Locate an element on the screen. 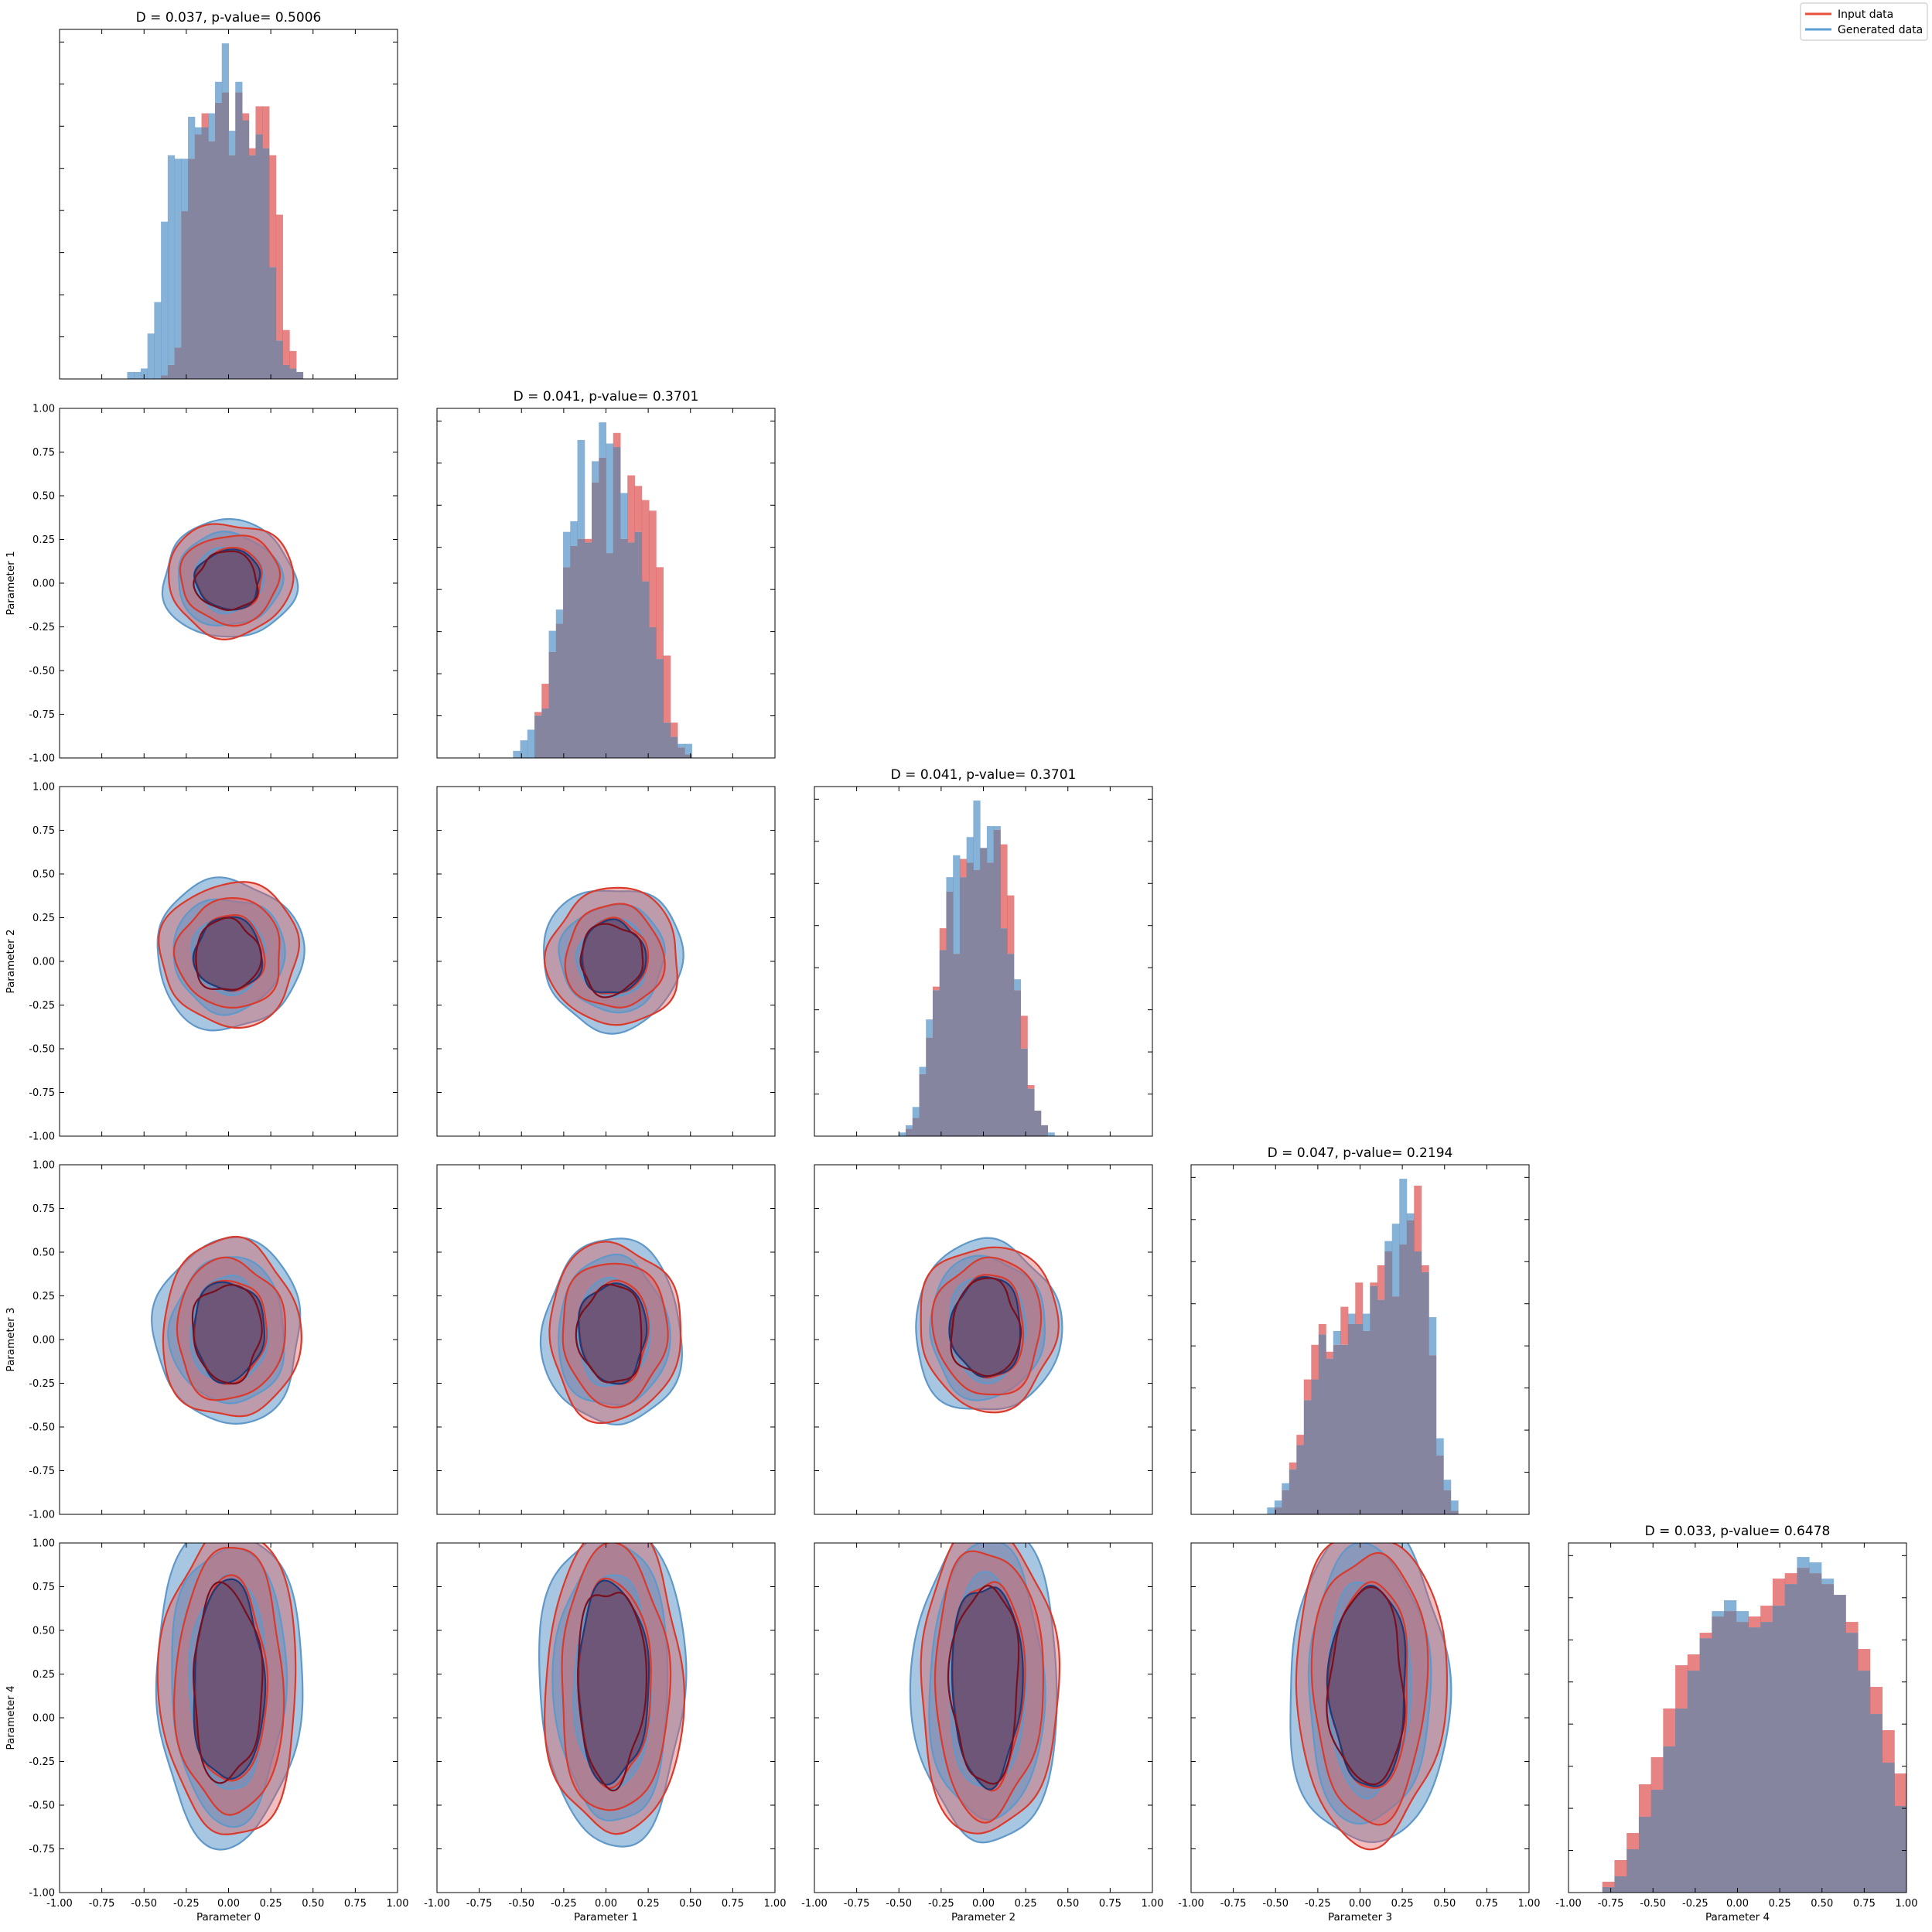  y-axis-label: Parameter 4 is located at coordinates (11, 1717).